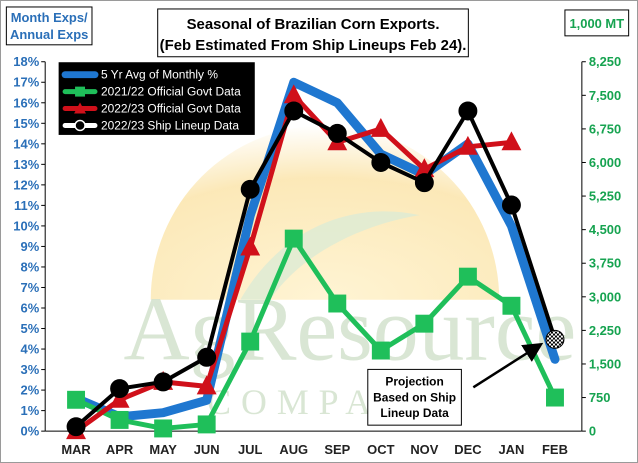 The width and height of the screenshot is (638, 463). I want to click on left-tick-label: 9%, so click(30, 246).